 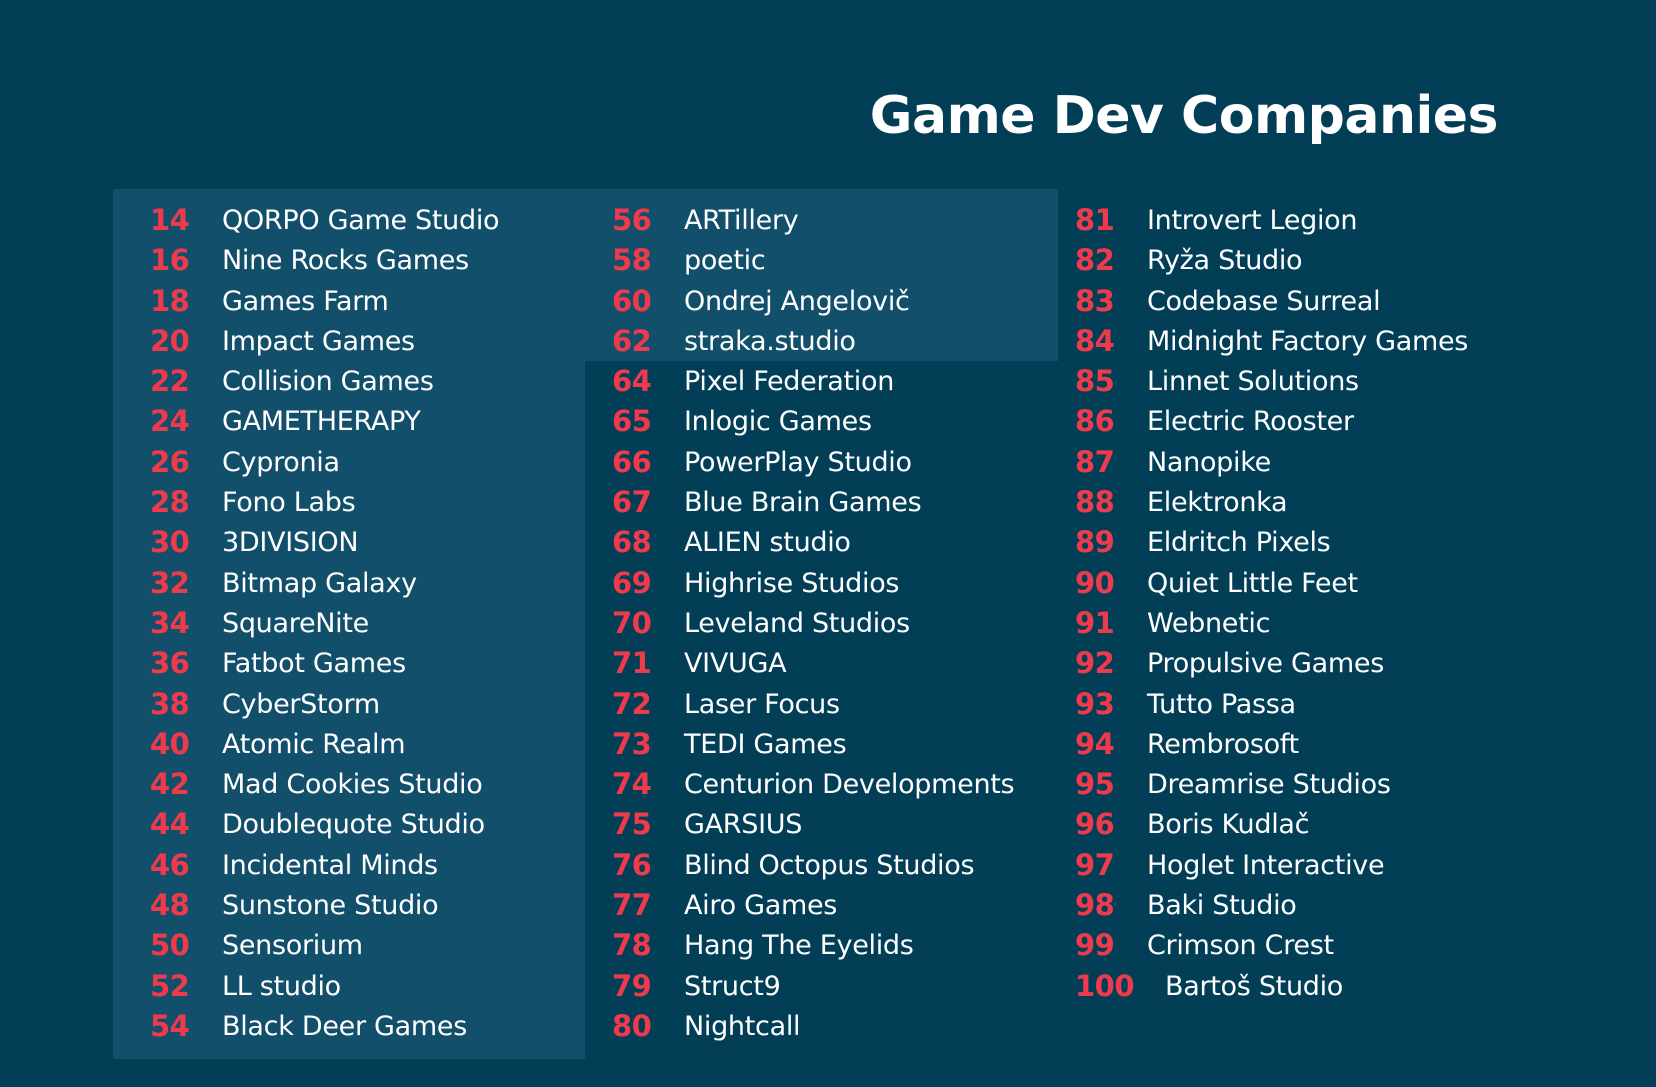 I want to click on company-name: PowerPlay Studio, so click(x=798, y=462).